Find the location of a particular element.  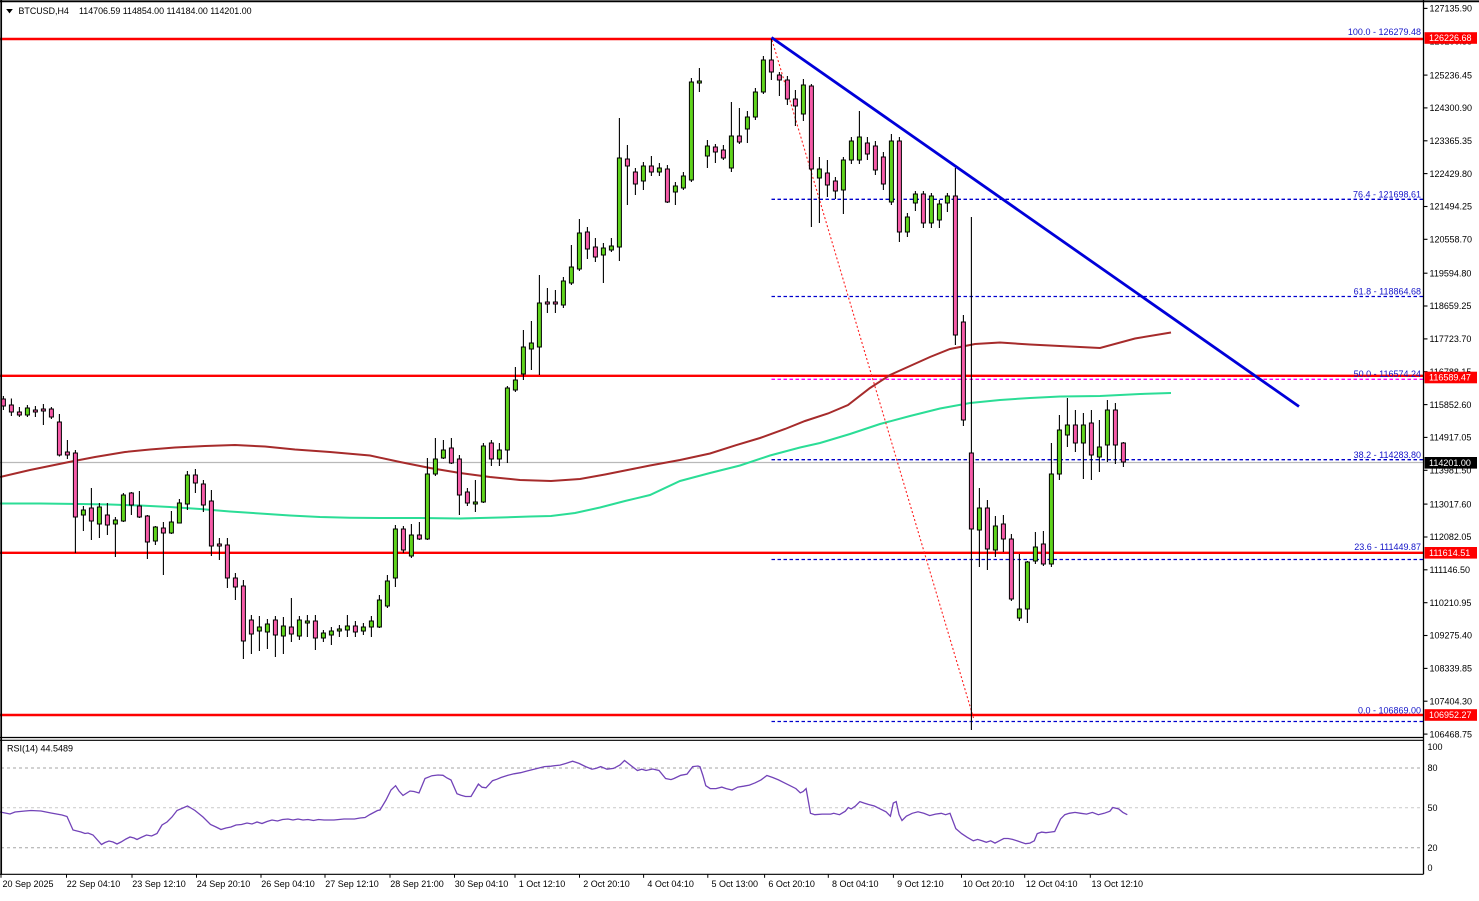

svg-text: 20 is located at coordinates (1433, 848).